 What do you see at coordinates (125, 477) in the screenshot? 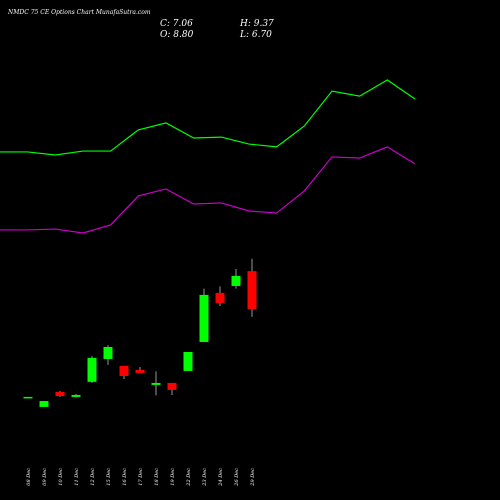
I see `x-tick-label: 16 Dec` at bounding box center [125, 477].